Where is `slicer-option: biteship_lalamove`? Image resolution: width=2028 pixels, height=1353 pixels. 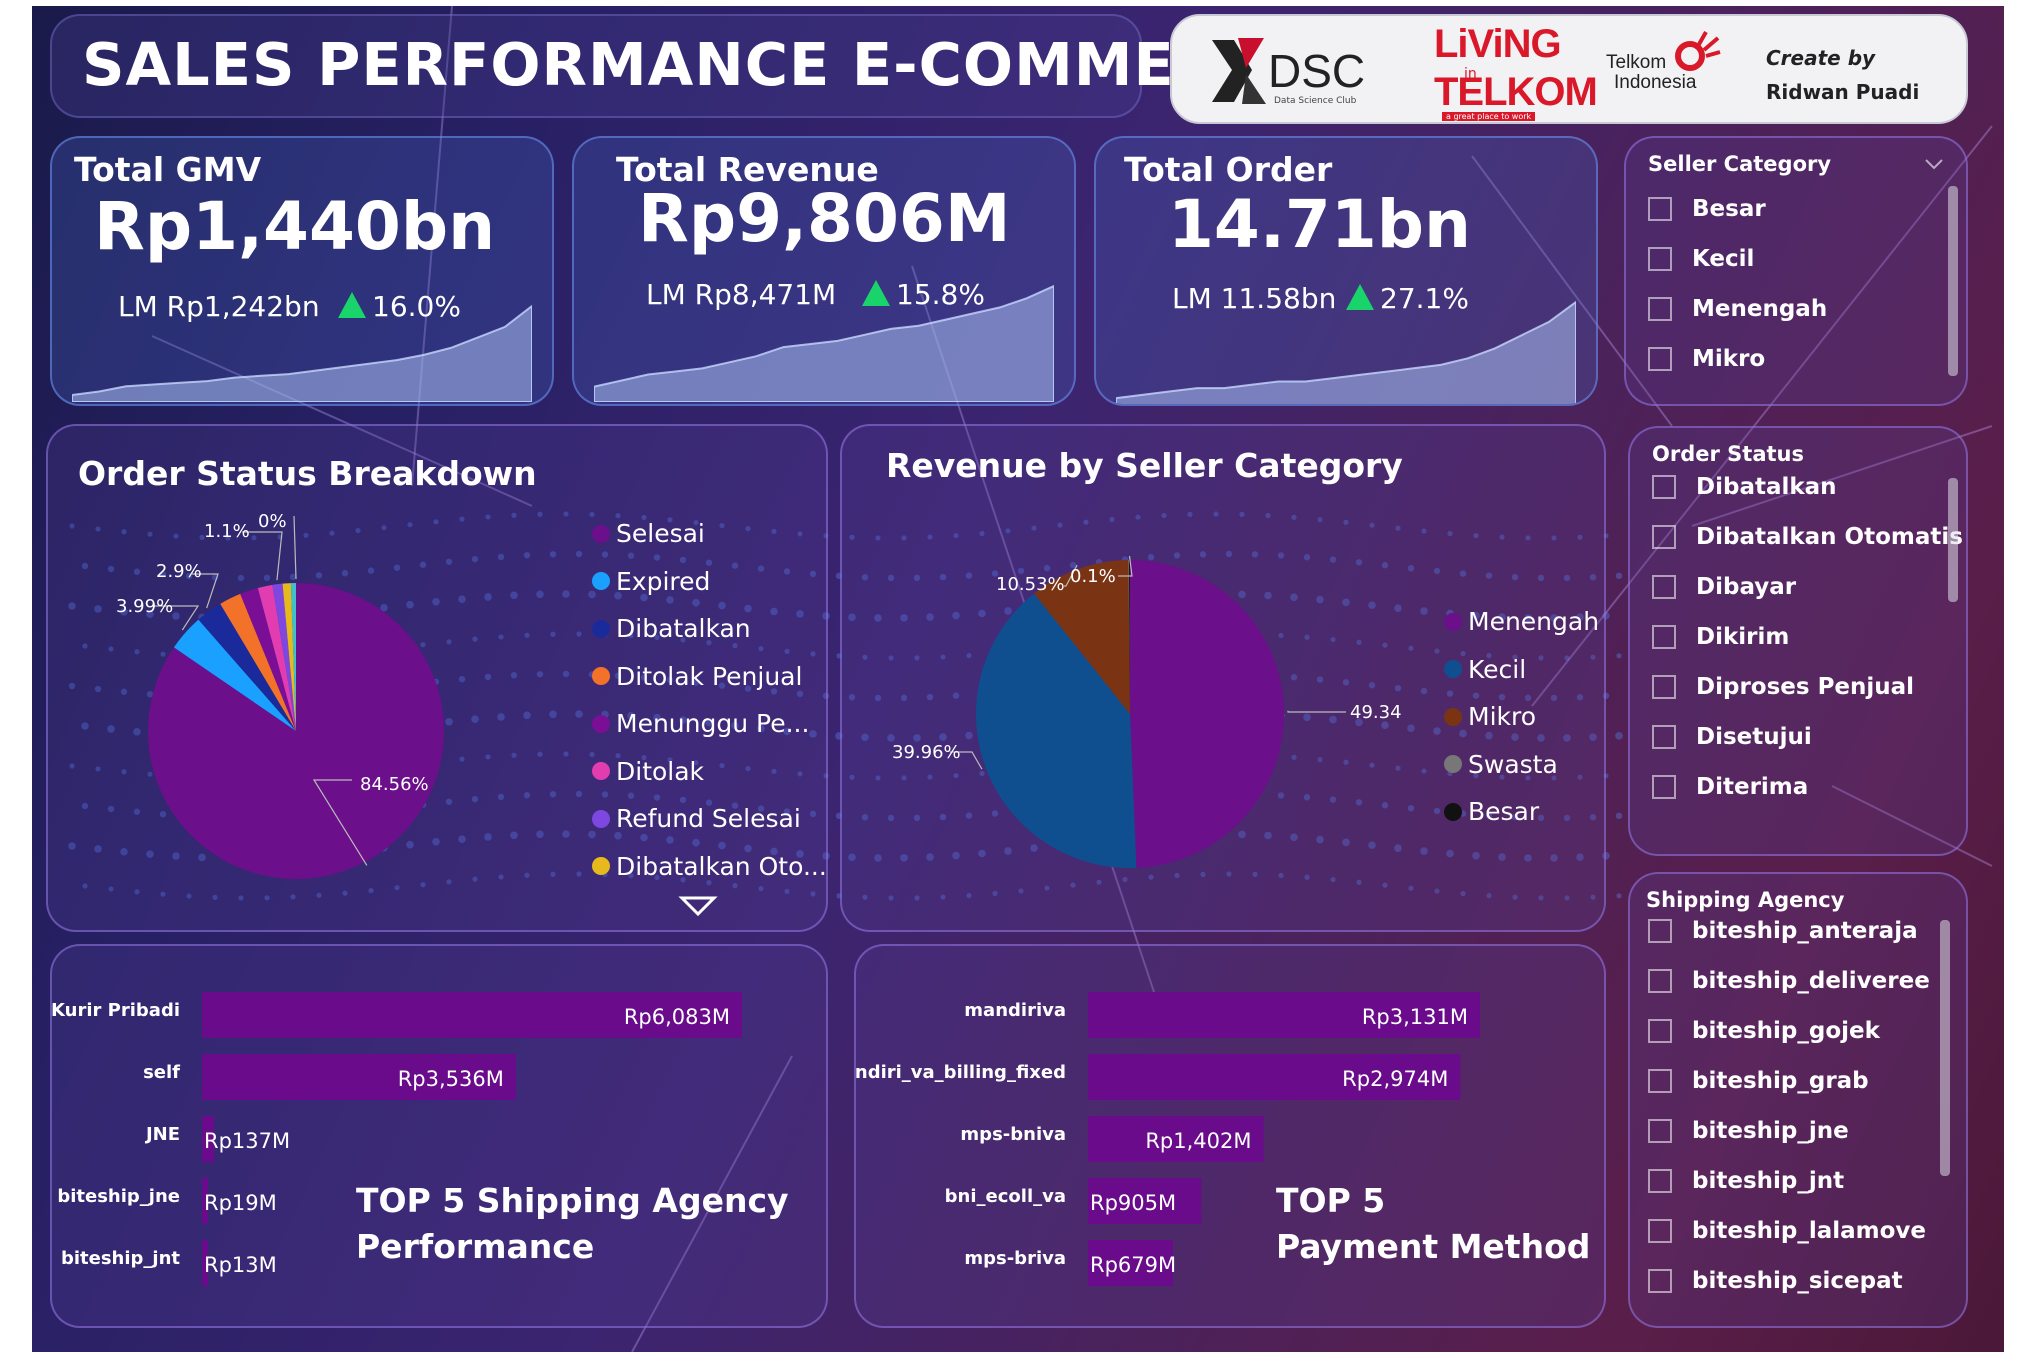 slicer-option: biteship_lalamove is located at coordinates (1789, 1231).